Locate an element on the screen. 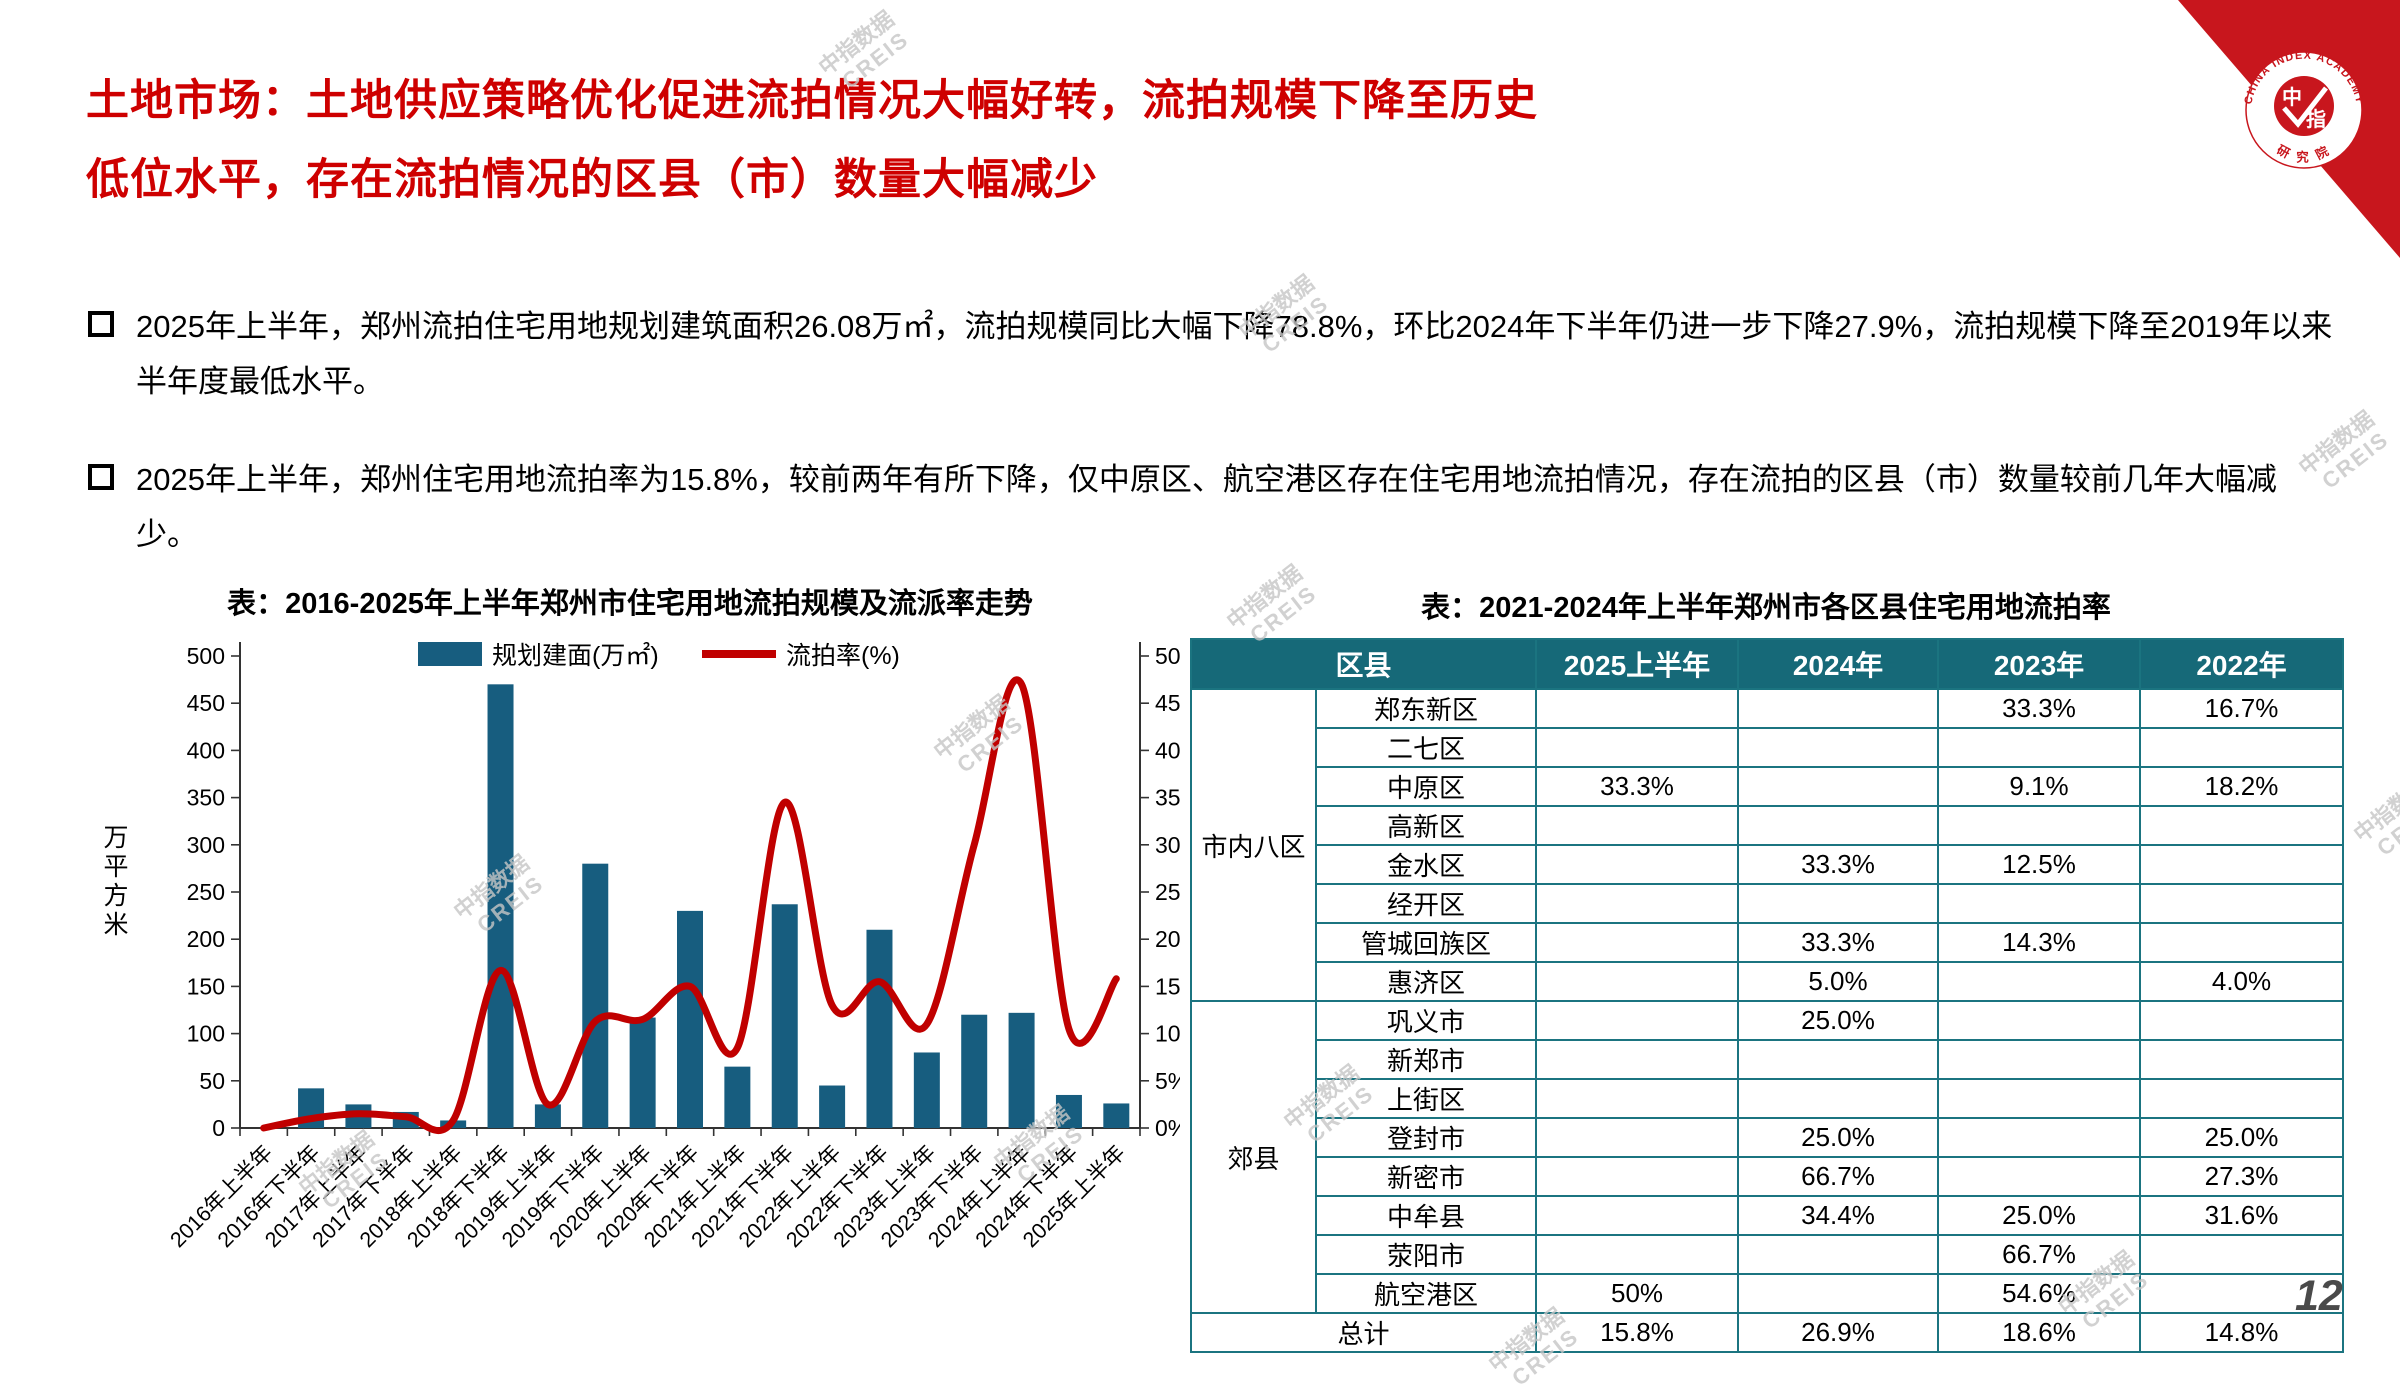  chart-title: 表：2016-2025年上半年郑州市住宅用地流拍规模及流派率走势 is located at coordinates (630, 604).